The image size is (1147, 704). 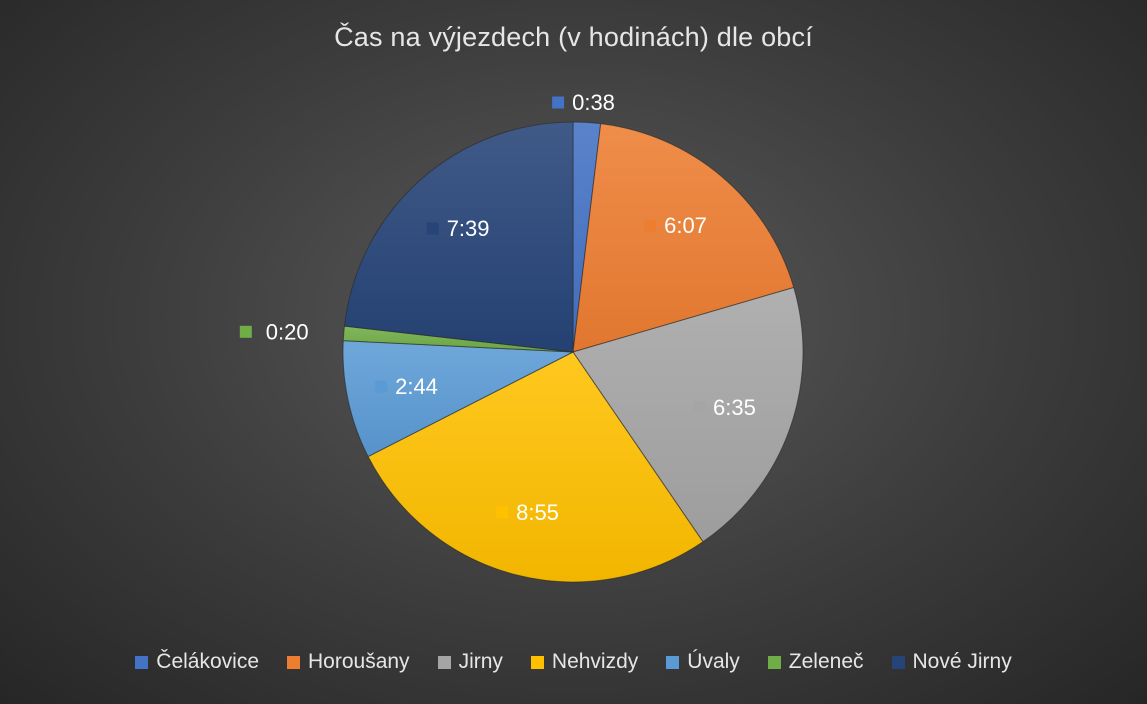 I want to click on data-label: 2:44, so click(x=406, y=386).